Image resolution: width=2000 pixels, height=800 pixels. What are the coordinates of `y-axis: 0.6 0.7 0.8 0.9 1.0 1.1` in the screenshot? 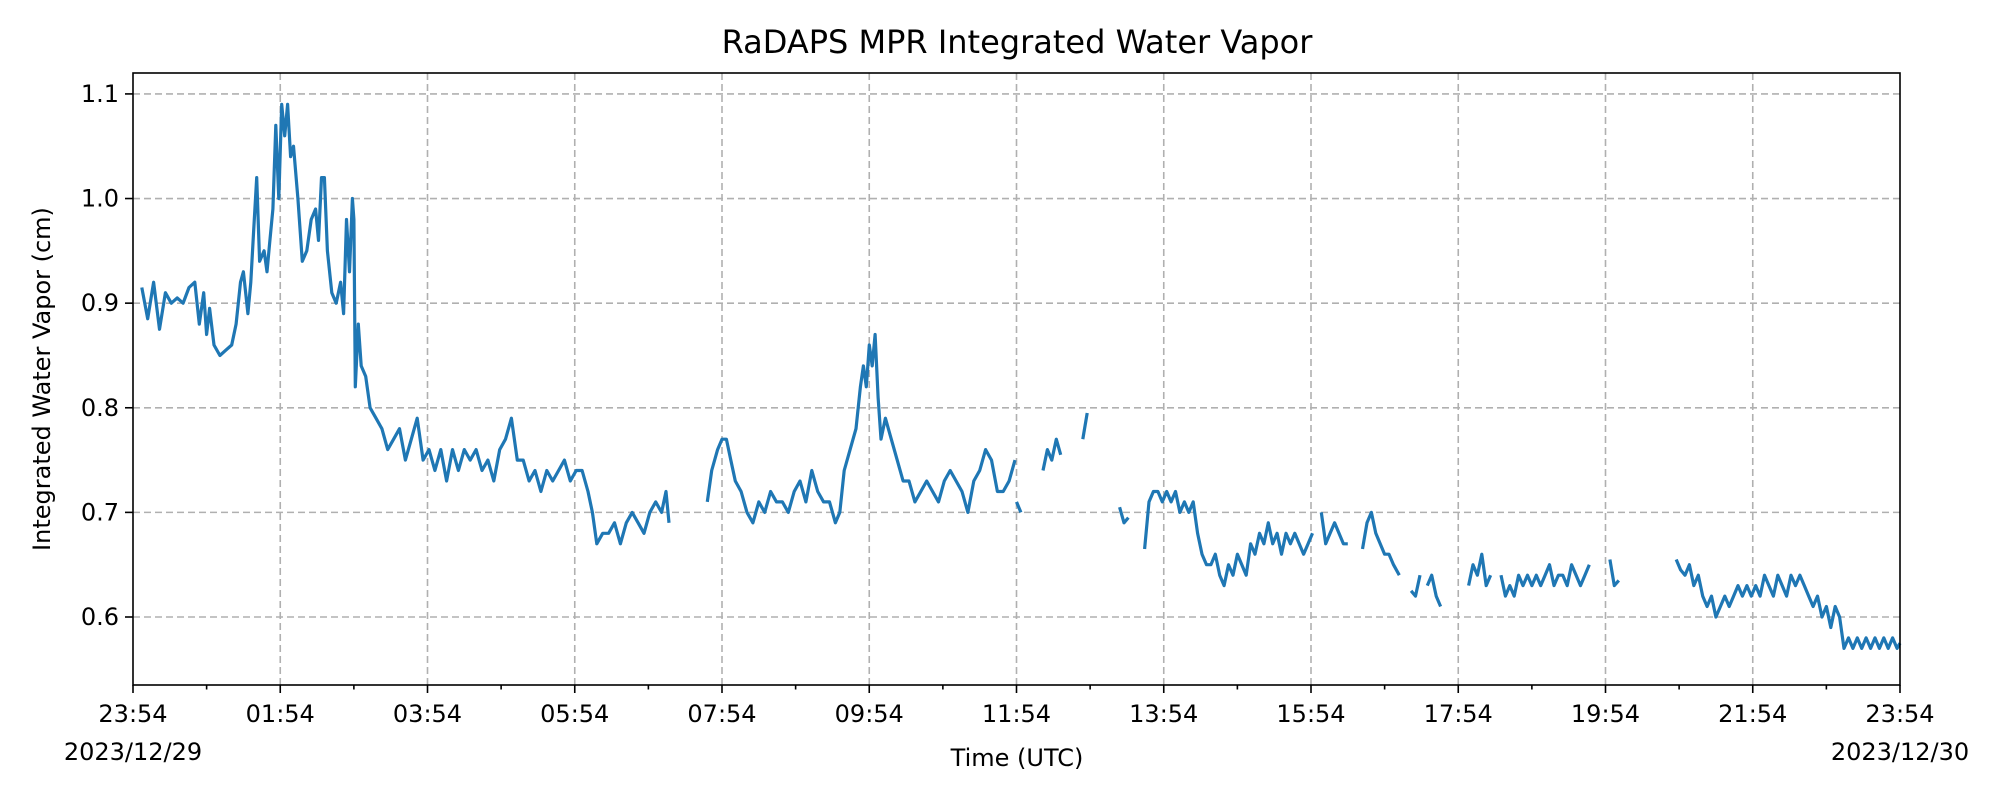 It's located at (107, 355).